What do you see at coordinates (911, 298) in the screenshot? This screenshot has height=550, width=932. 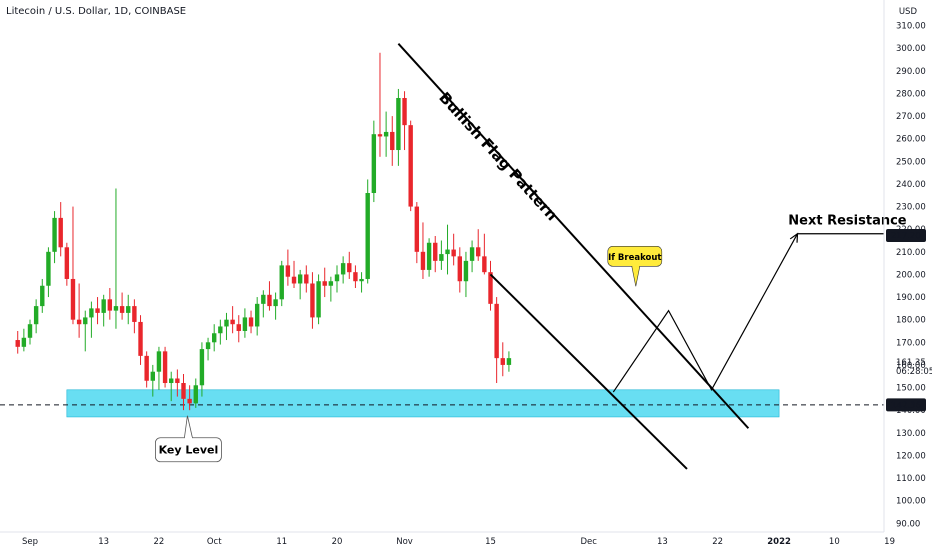 I see `price-tick-label: 190.00` at bounding box center [911, 298].